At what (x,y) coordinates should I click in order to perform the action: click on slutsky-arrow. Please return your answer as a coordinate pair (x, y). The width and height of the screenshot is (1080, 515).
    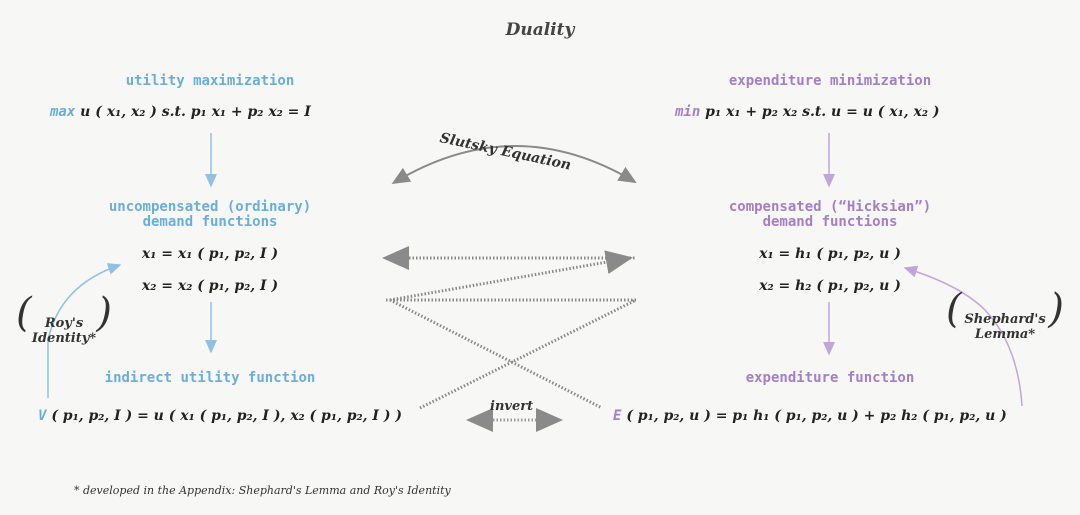
    Looking at the image, I should click on (514, 165).